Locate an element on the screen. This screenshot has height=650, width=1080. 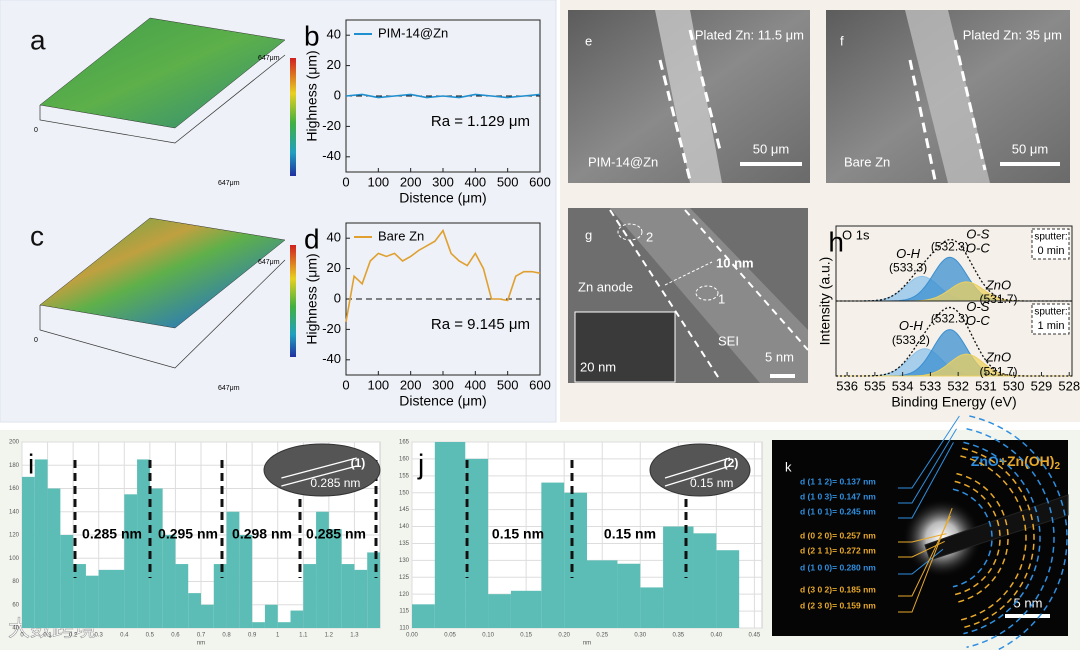
y-tick-label: 140 is located at coordinates (14, 512).